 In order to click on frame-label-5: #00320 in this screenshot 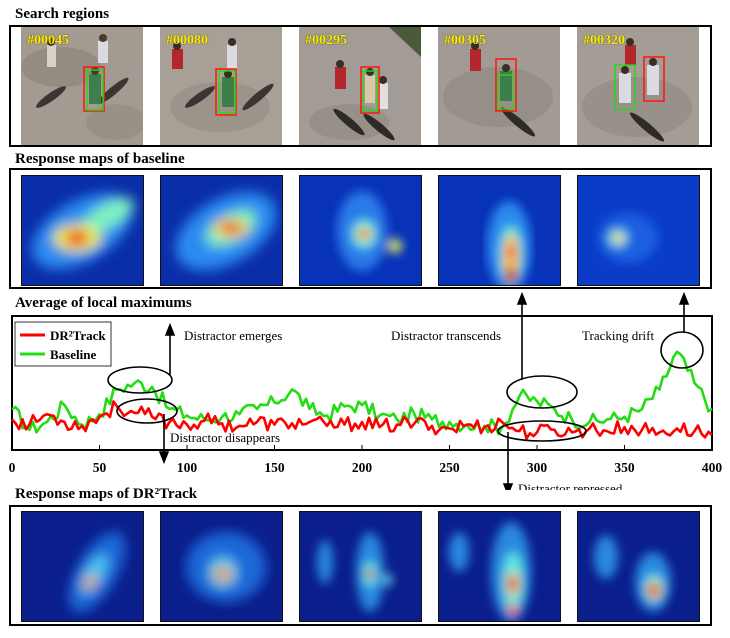, I will do `click(604, 40)`.